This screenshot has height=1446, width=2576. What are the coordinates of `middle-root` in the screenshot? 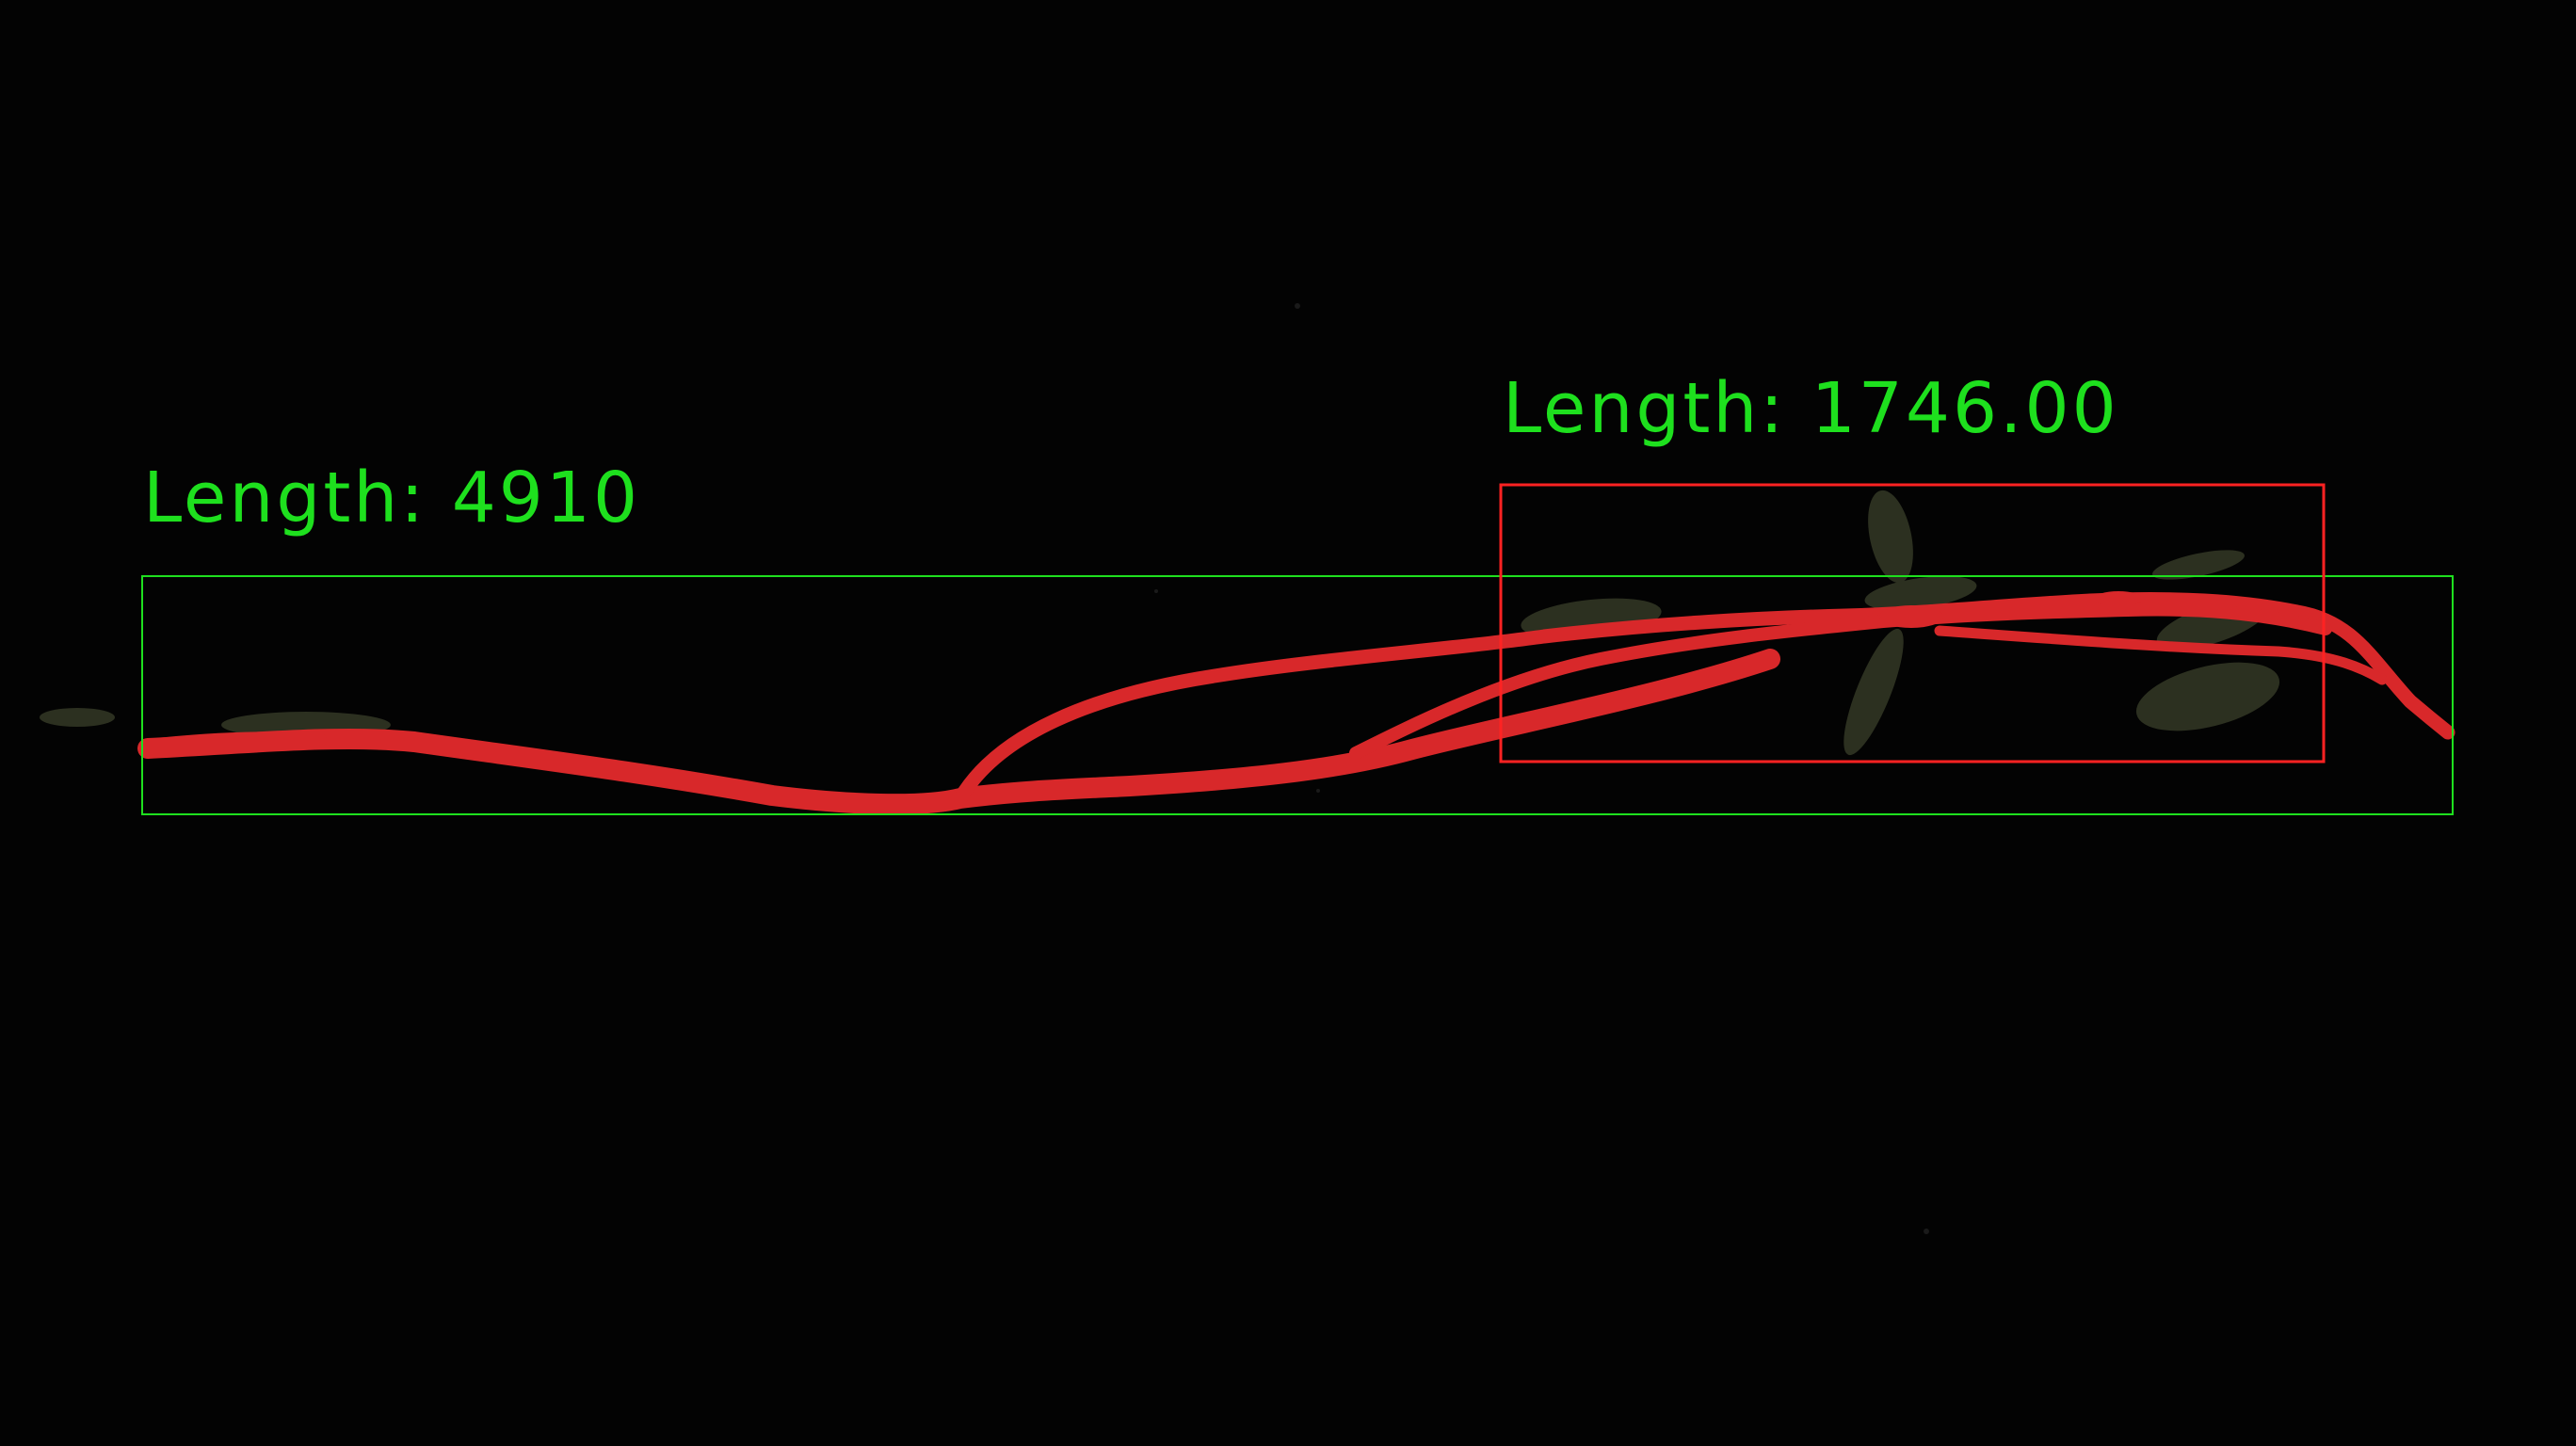 It's located at (1840, 681).